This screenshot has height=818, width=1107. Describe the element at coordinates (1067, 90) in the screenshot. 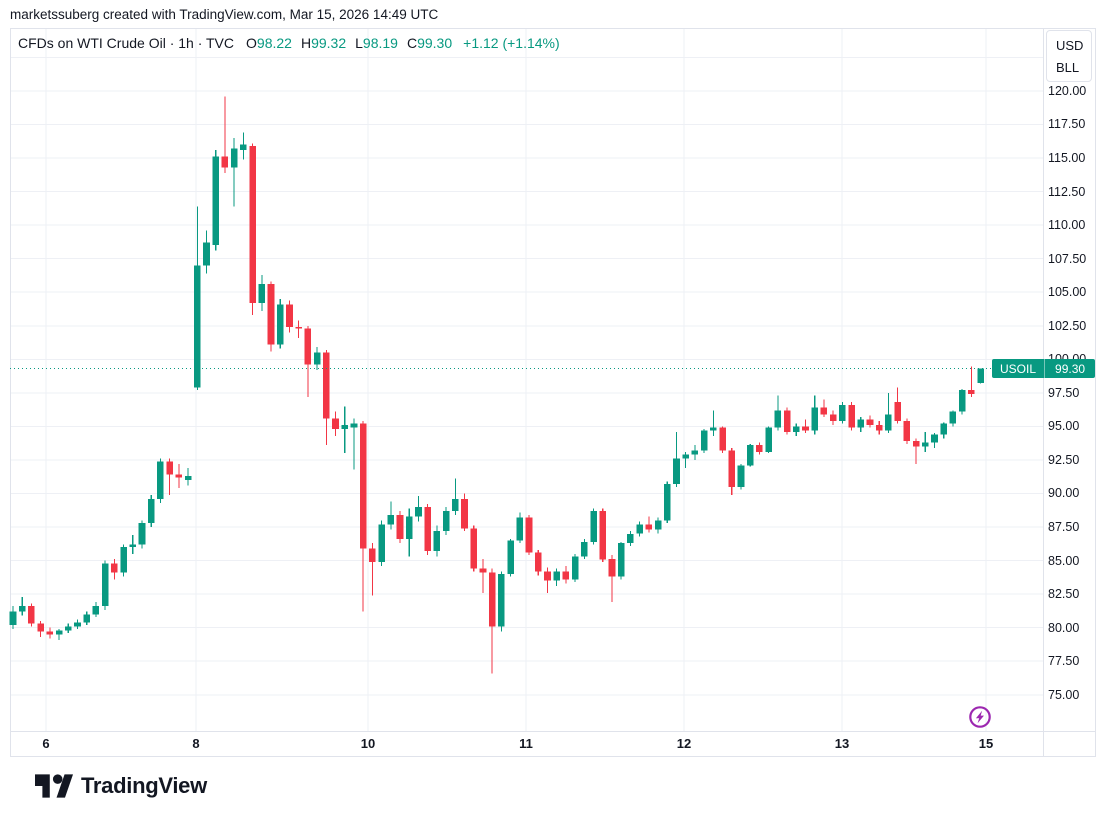

I see `price-tick-label: 120.00` at that location.